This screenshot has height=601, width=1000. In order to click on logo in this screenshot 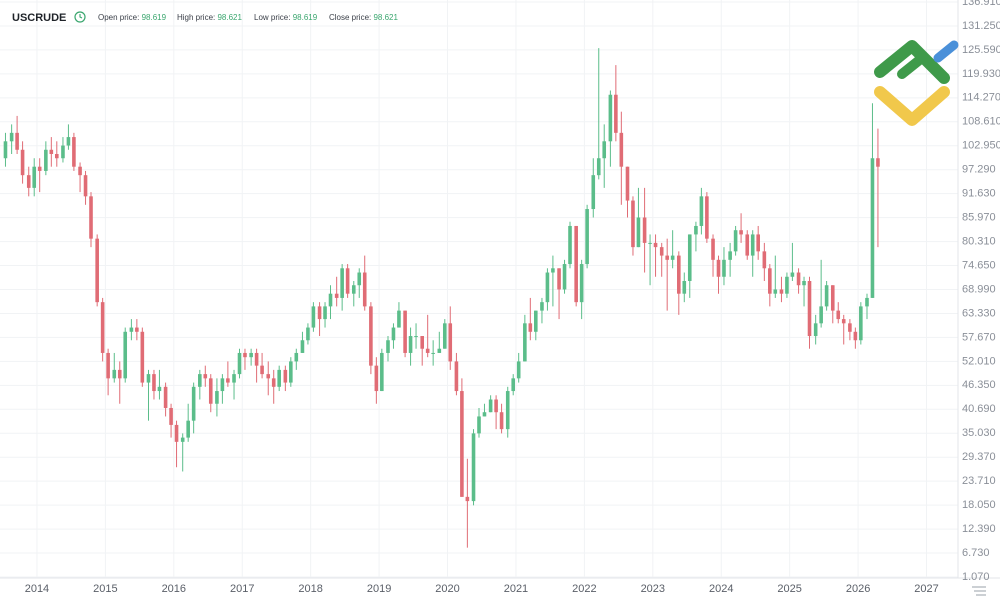, I will do `click(916, 83)`.